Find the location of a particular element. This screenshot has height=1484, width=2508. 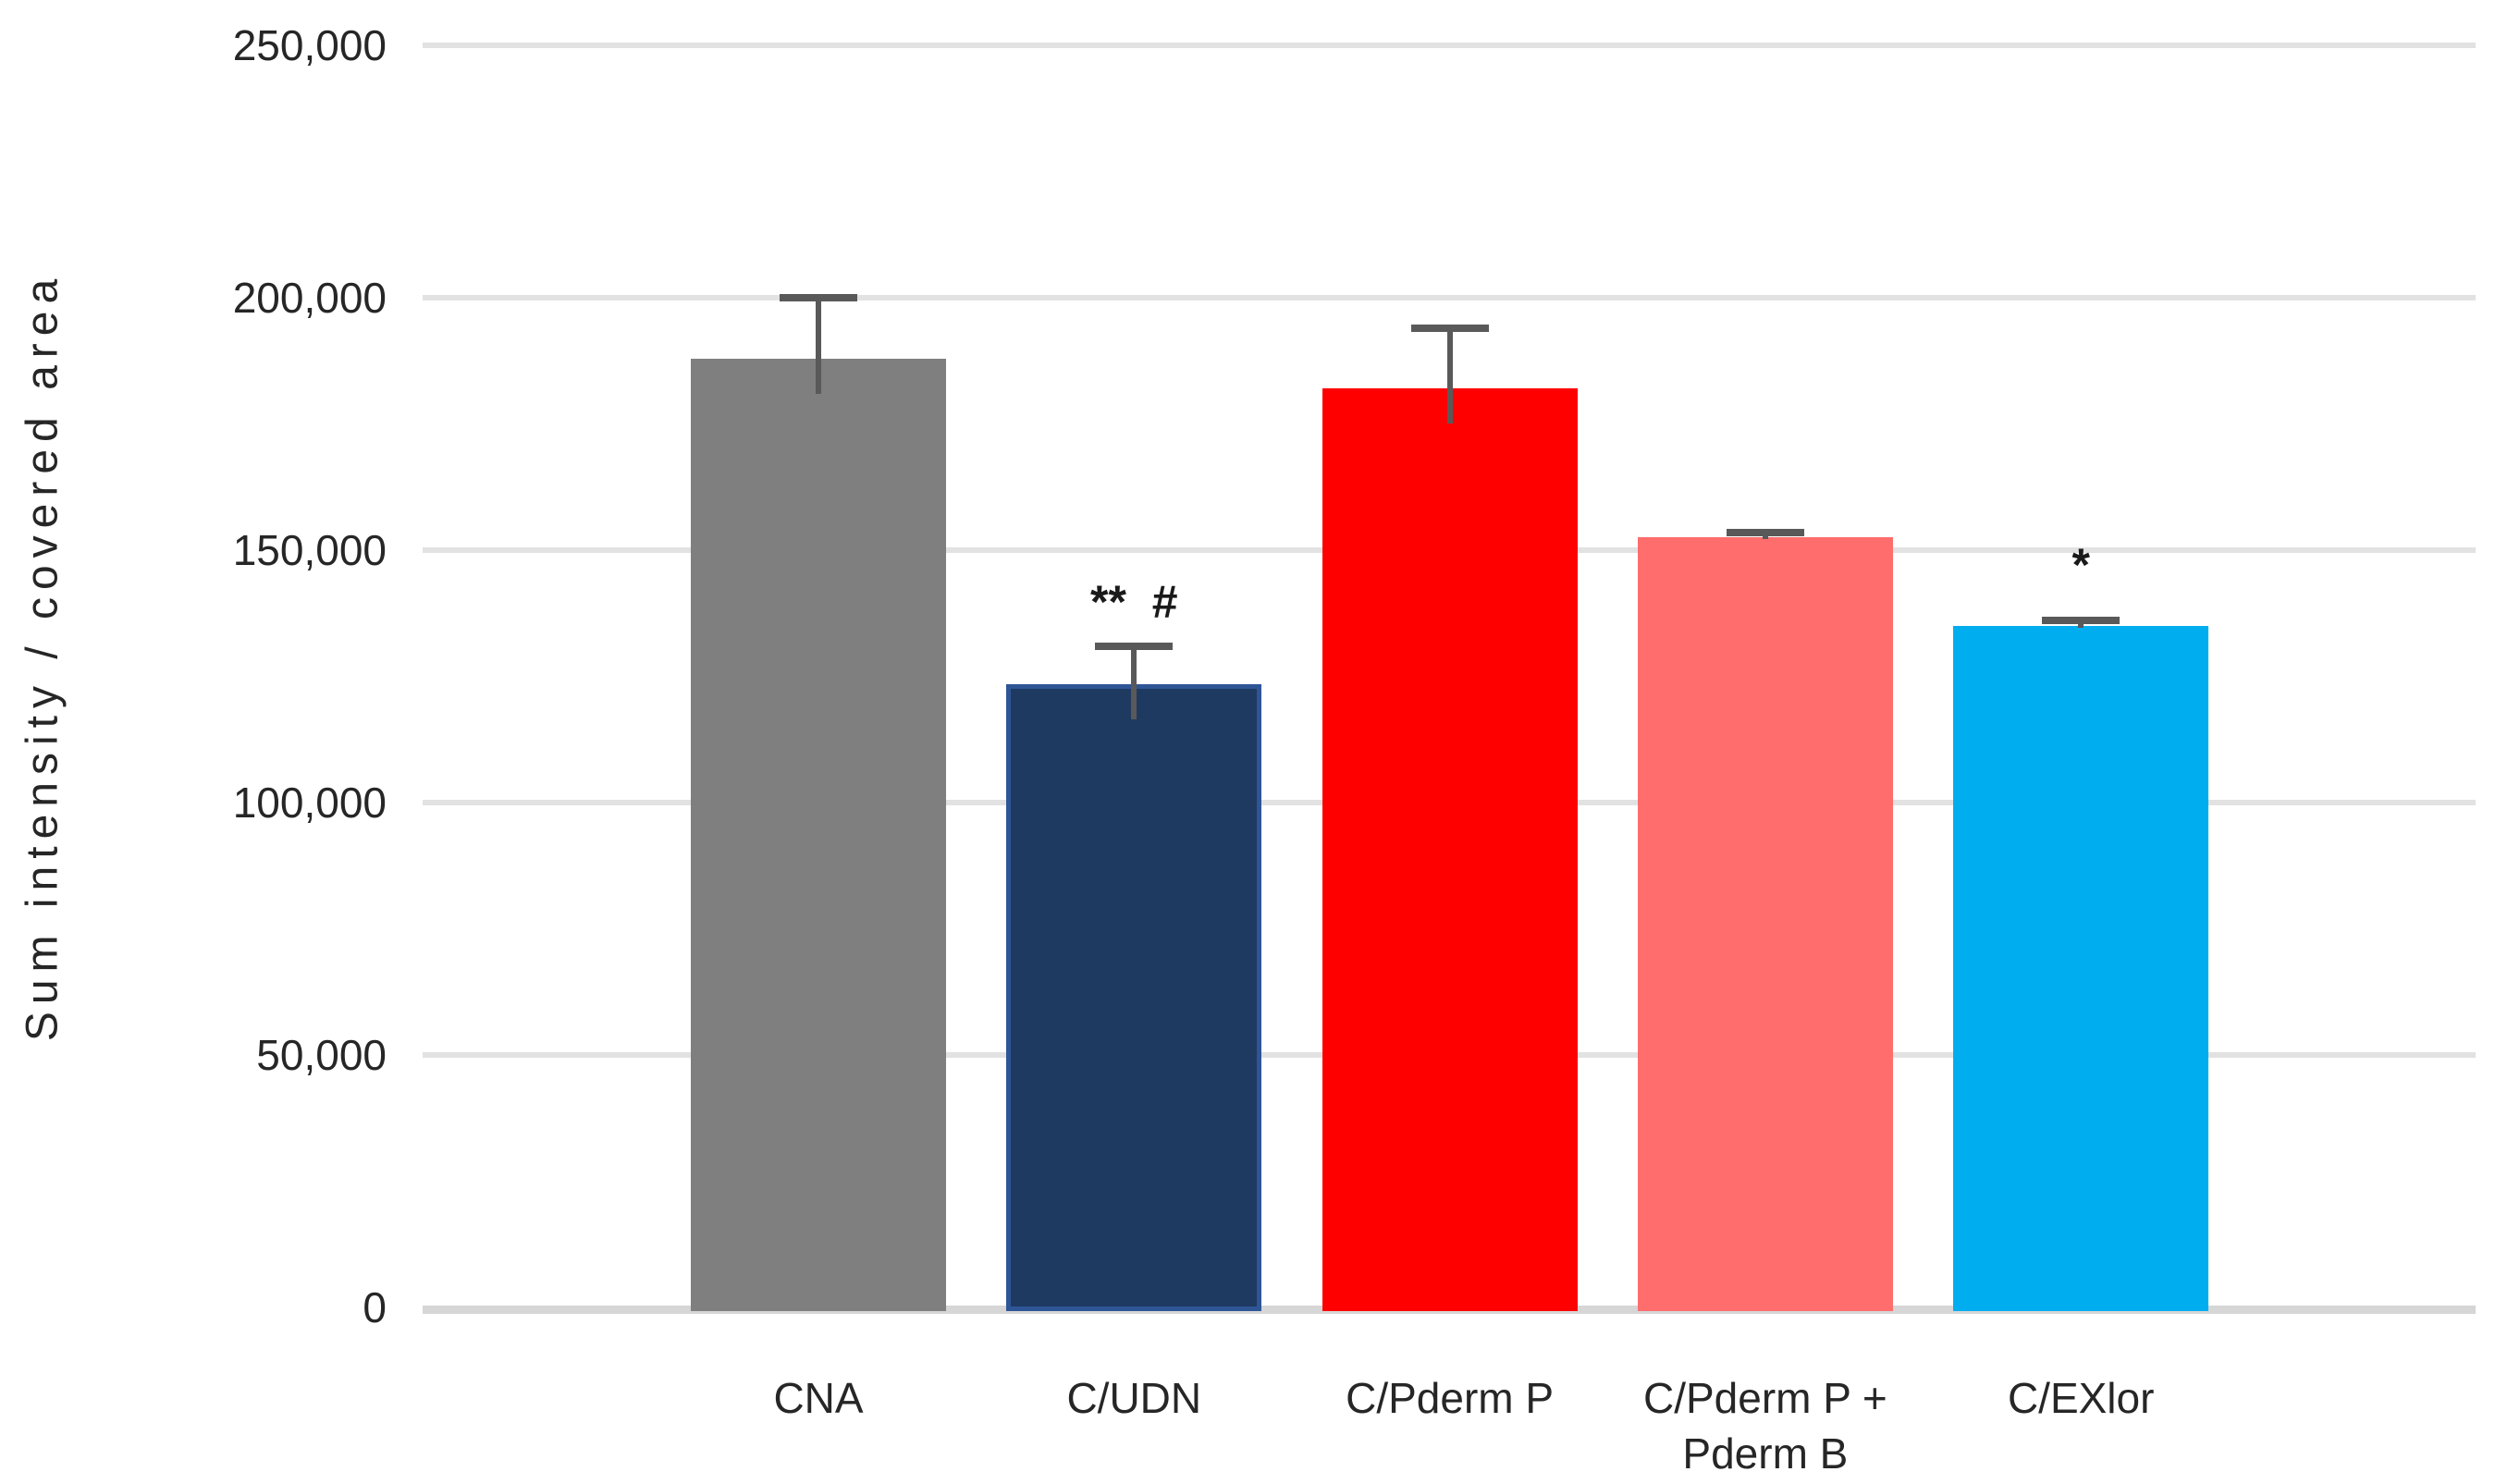

bar-C/Pderm P is located at coordinates (1450, 849).